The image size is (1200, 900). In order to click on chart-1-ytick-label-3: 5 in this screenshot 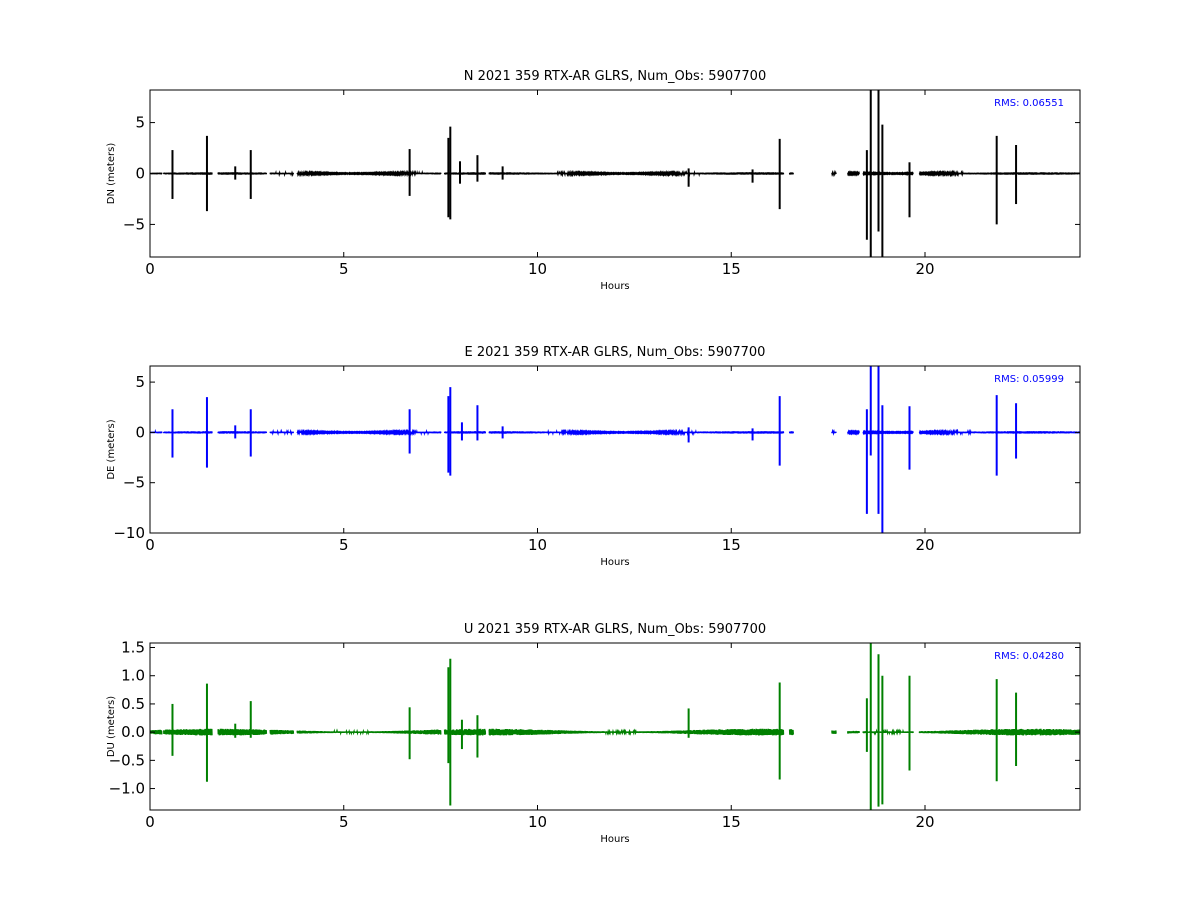, I will do `click(140, 382)`.